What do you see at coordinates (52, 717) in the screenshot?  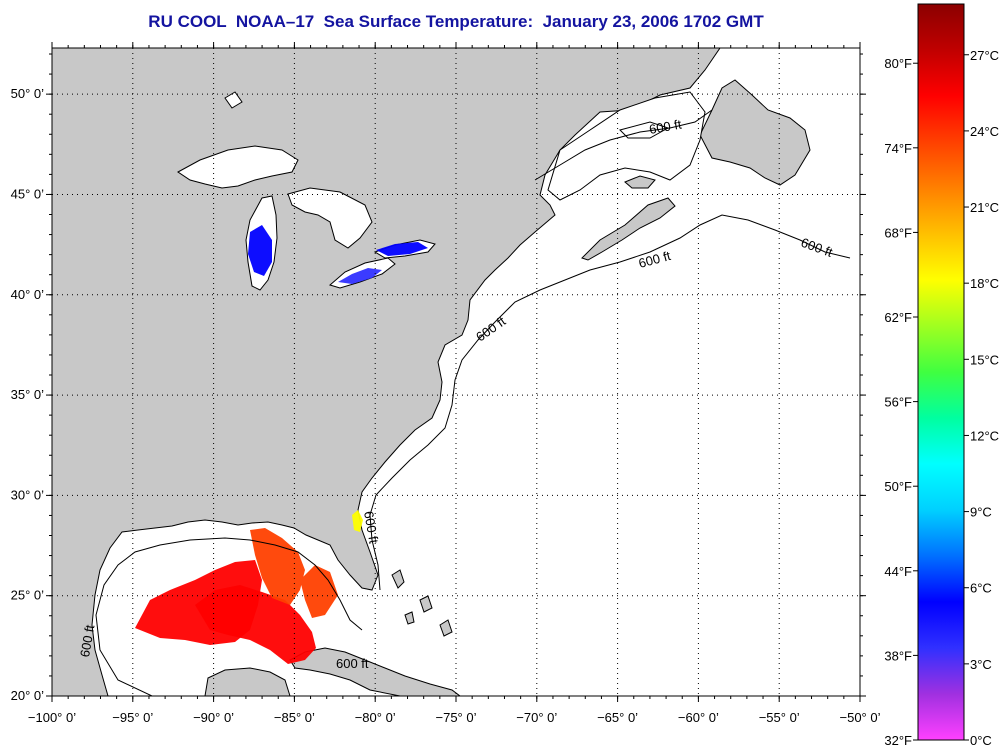 I see `lon-tick-label: −100° 0’` at bounding box center [52, 717].